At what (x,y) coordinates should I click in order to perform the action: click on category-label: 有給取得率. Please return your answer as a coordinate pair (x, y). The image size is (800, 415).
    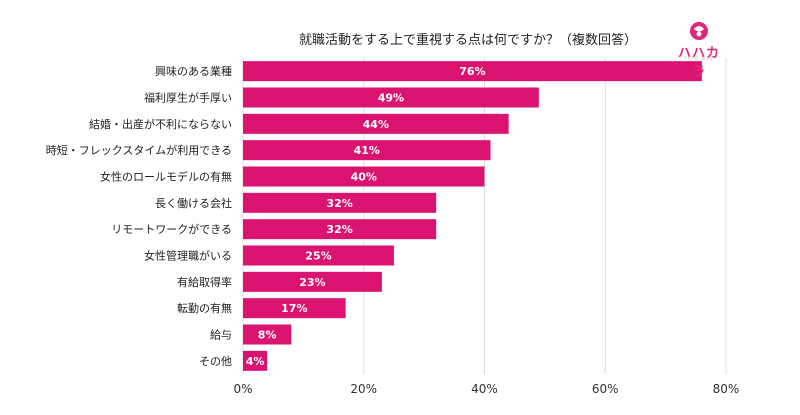
    Looking at the image, I should click on (204, 282).